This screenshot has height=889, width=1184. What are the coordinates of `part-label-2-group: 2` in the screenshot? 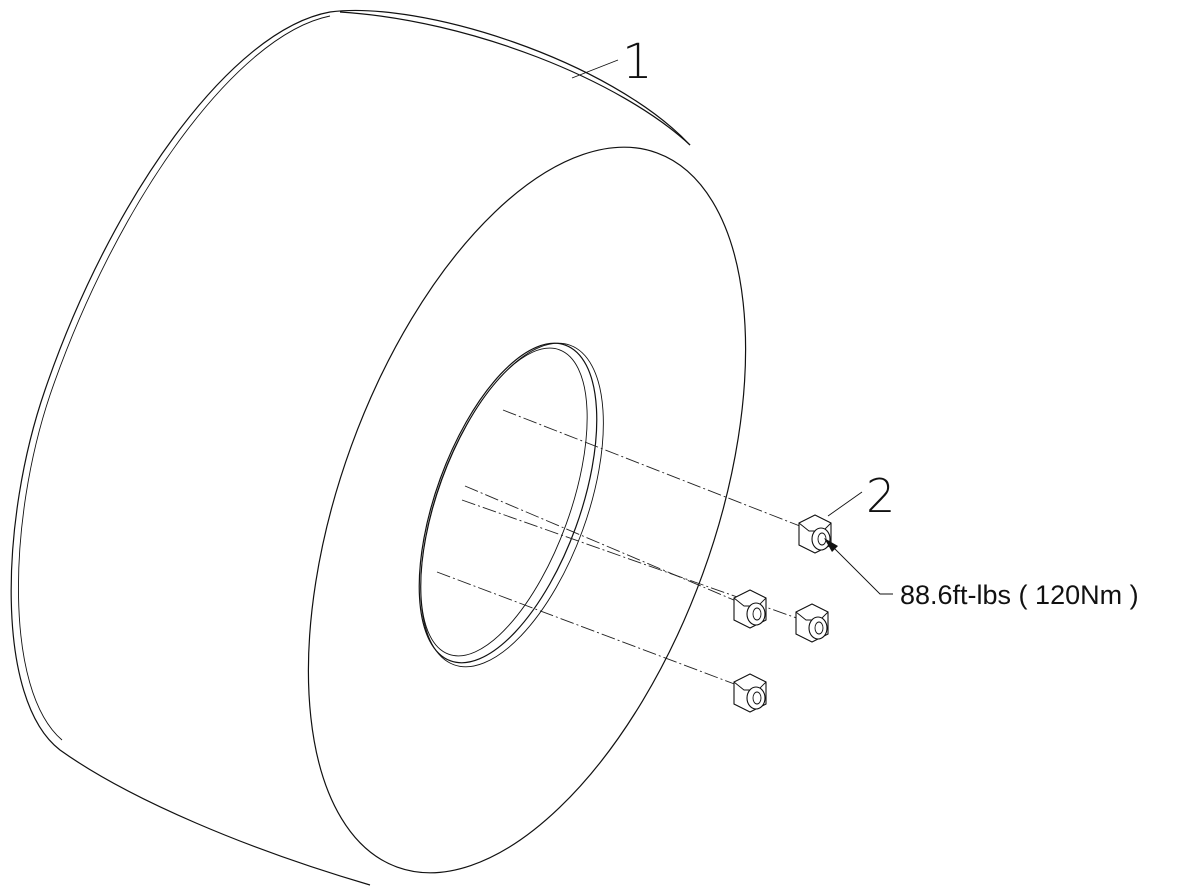 It's located at (861, 496).